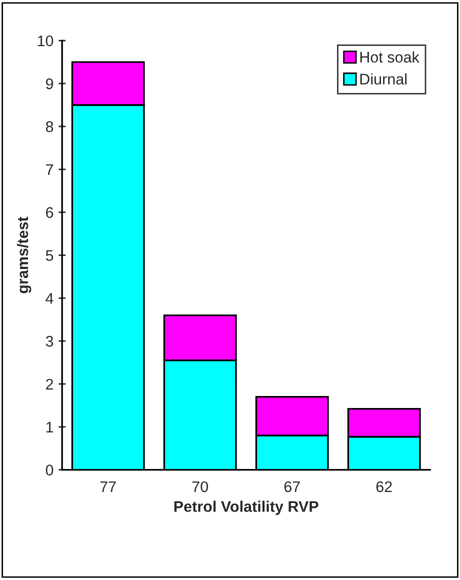 This screenshot has height=580, width=460. Describe the element at coordinates (46, 40) in the screenshot. I see `y-tick-label: 10` at that location.